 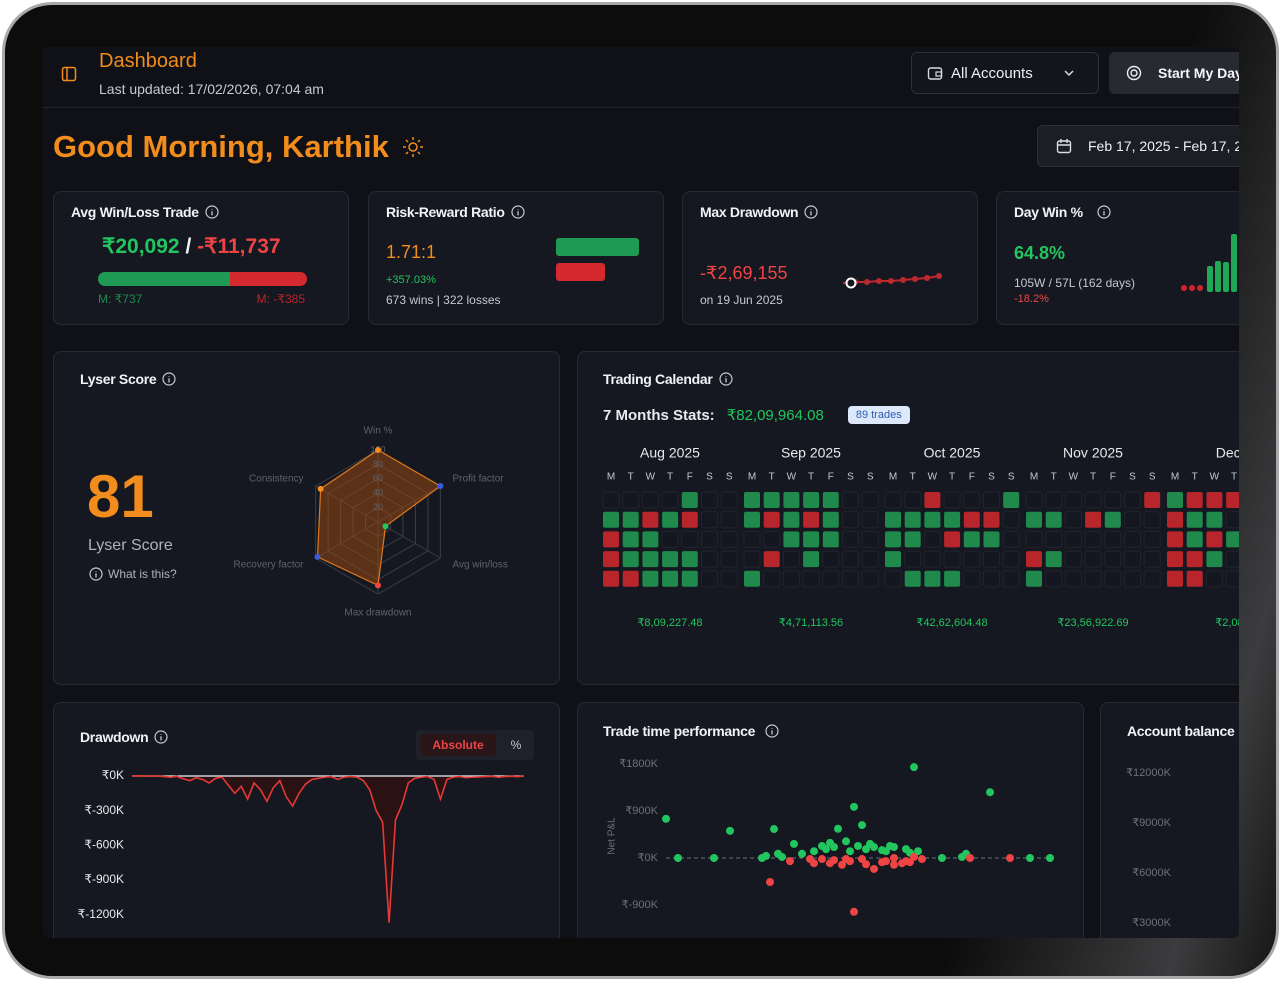 I want to click on weekday-label: W, so click(x=792, y=477).